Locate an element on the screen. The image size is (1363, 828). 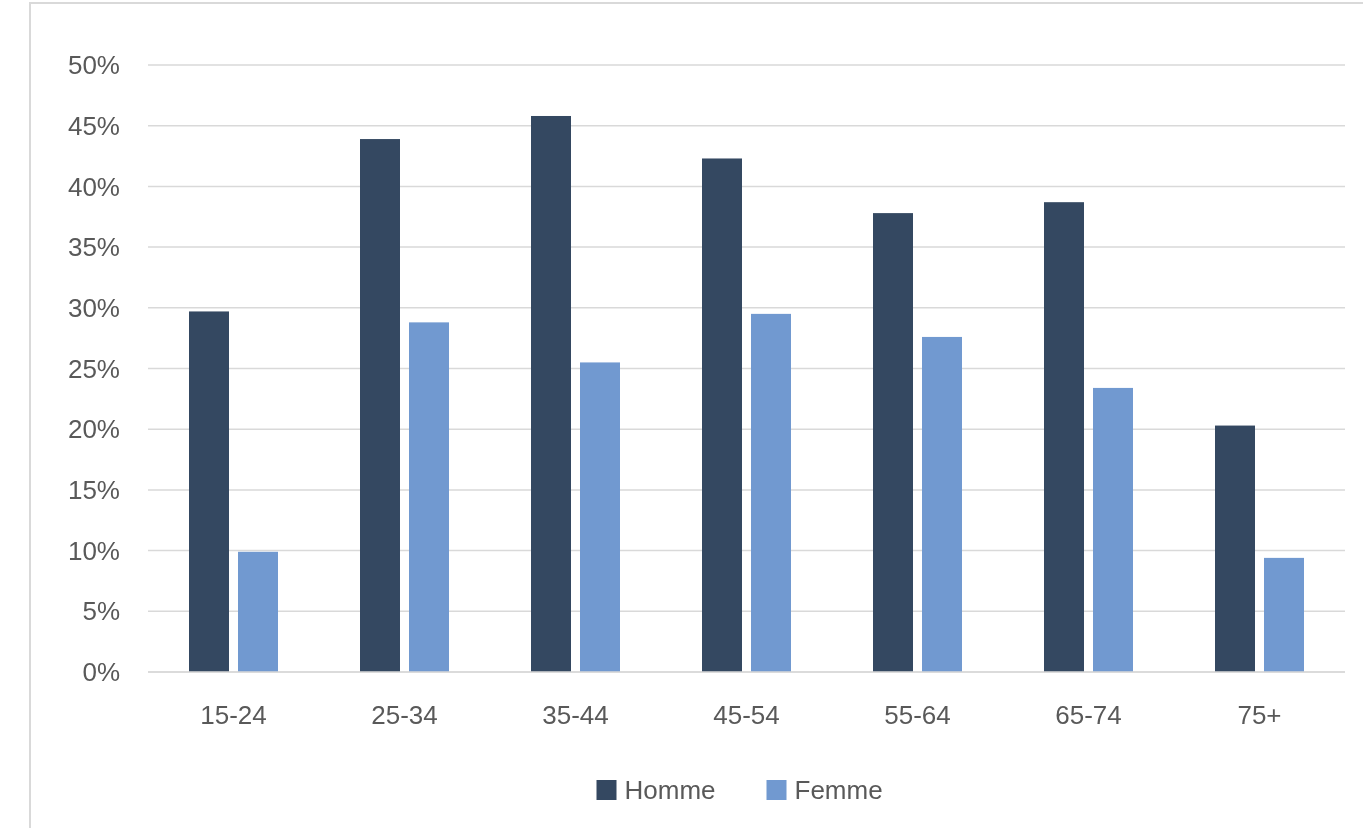
y-tick-label: 20% is located at coordinates (93, 429).